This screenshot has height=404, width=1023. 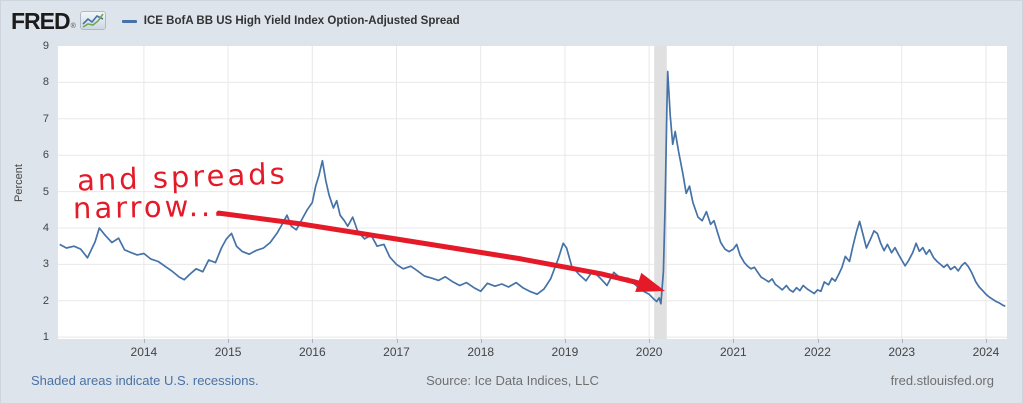 I want to click on y-tick-label: 7, so click(x=45, y=118).